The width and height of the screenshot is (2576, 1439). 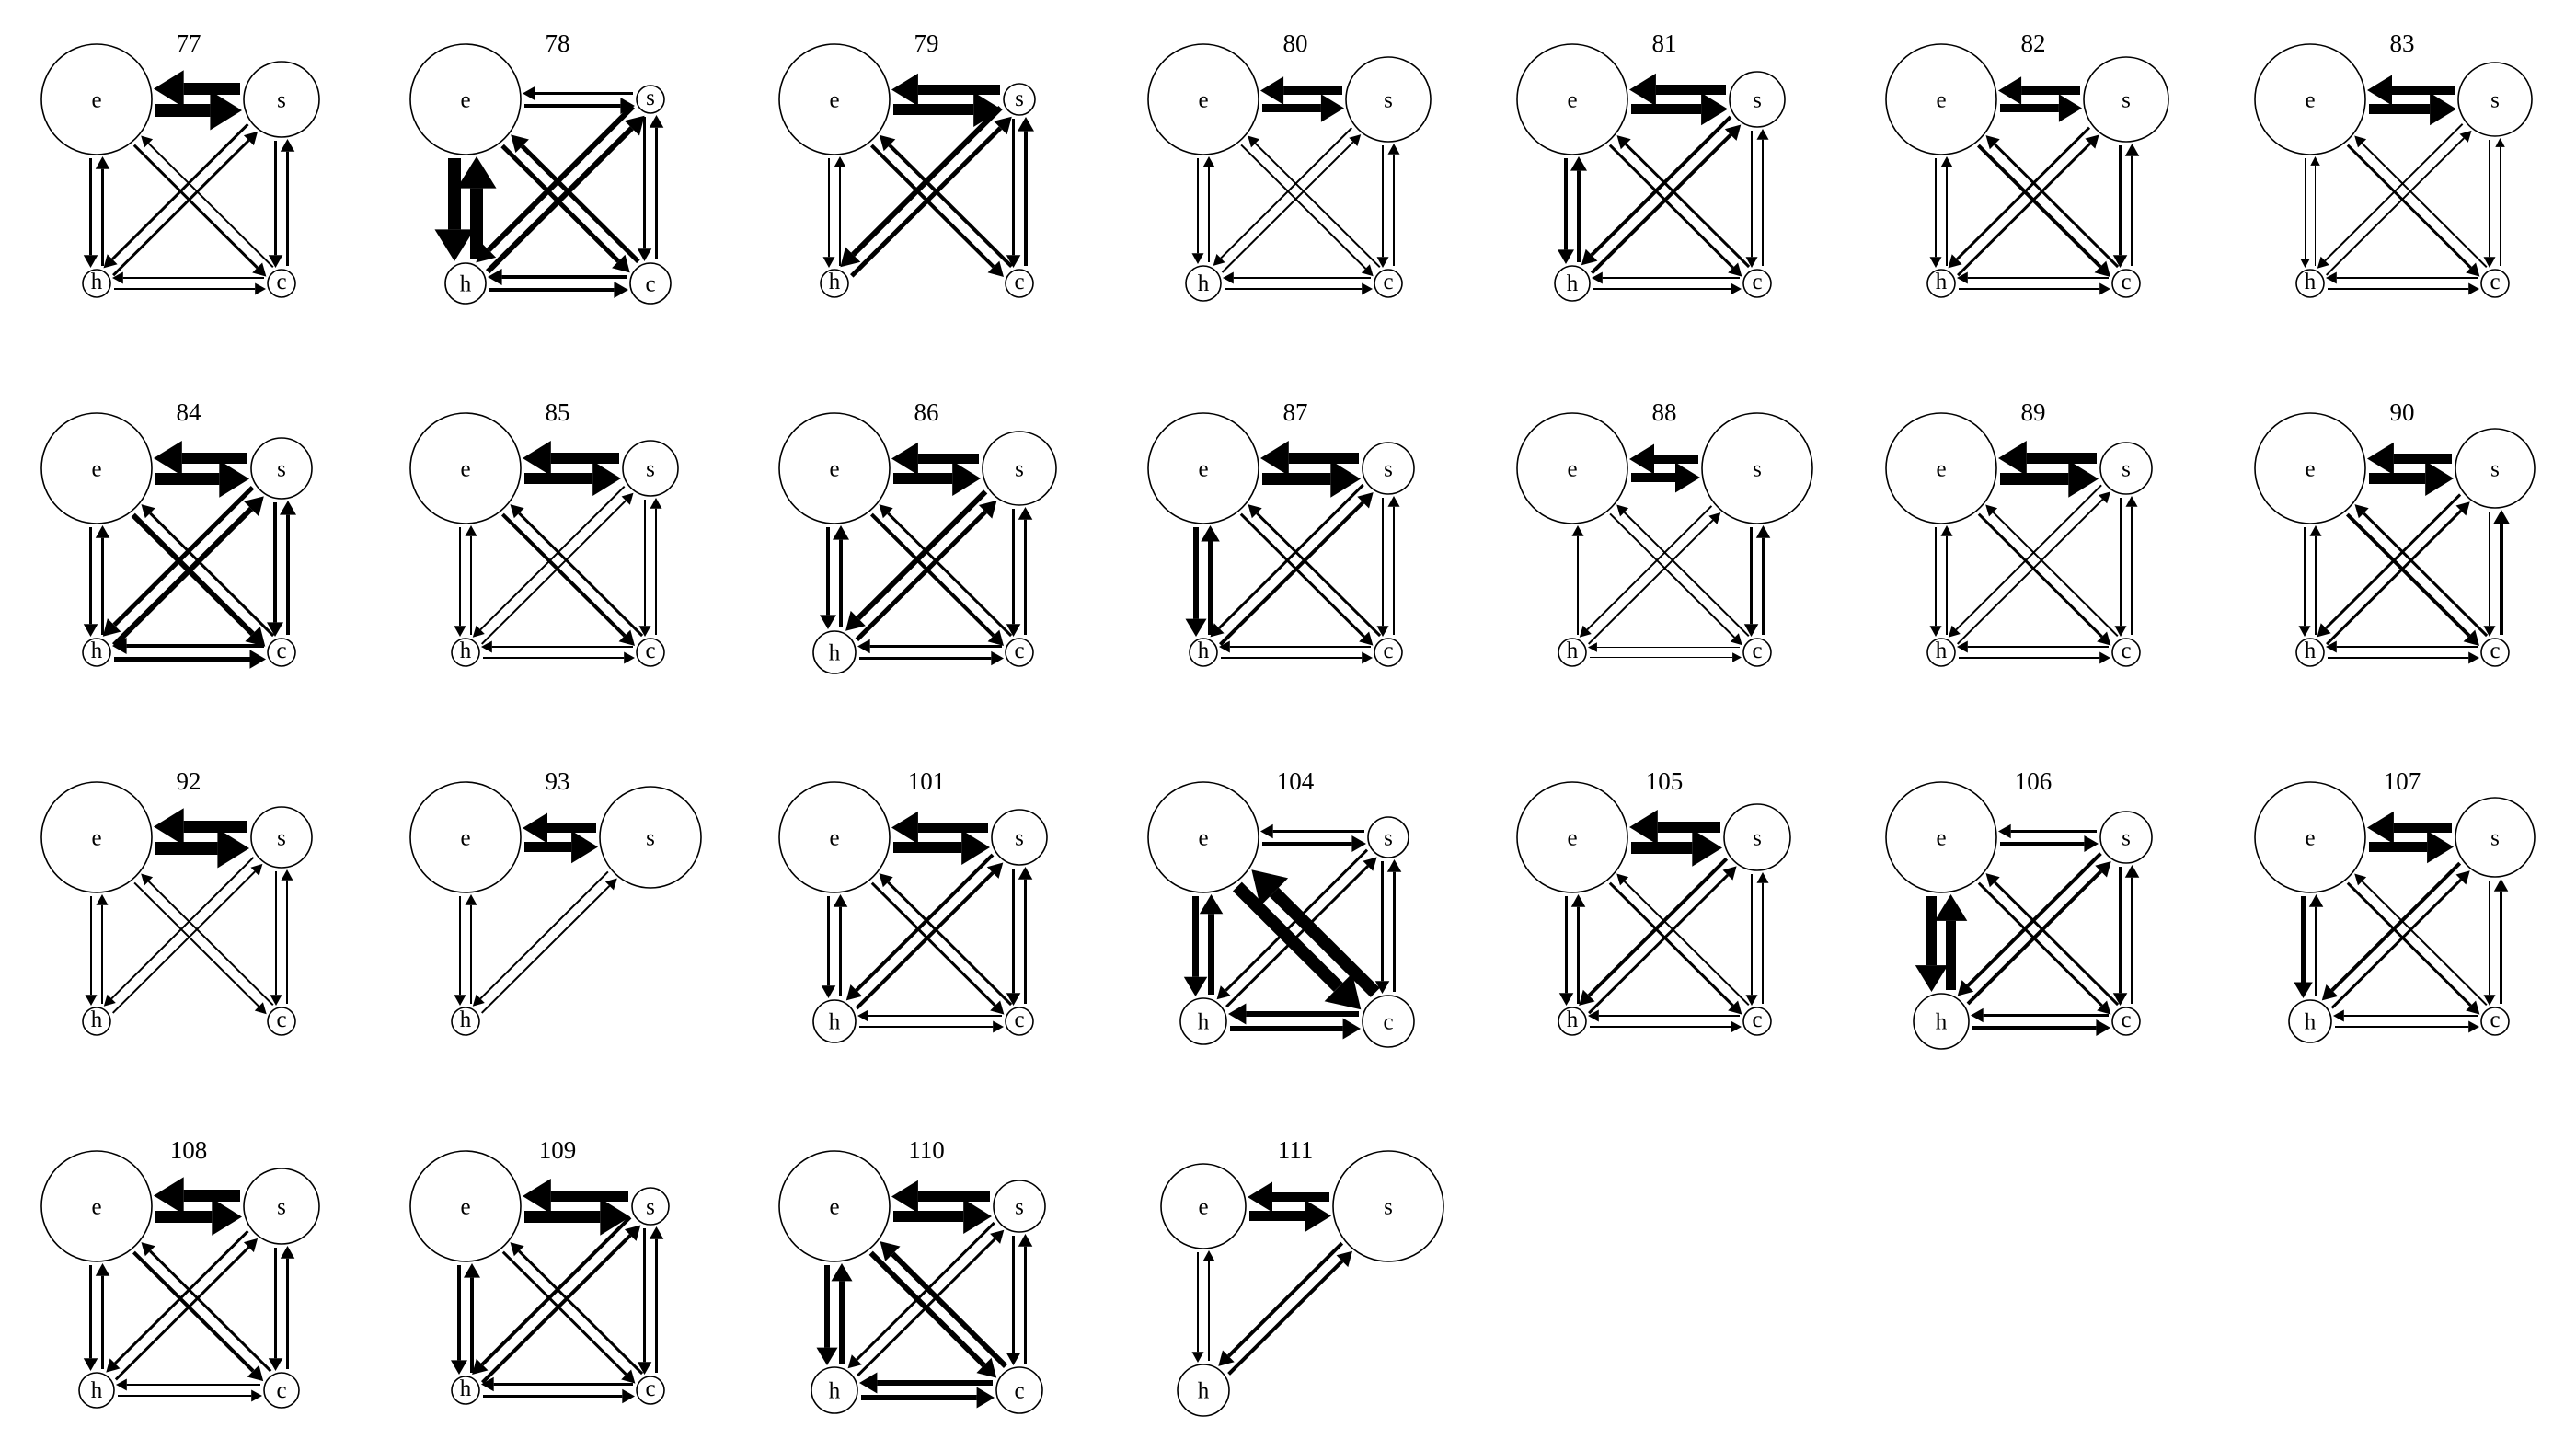 What do you see at coordinates (189, 781) in the screenshot?
I see `panel-title: 92` at bounding box center [189, 781].